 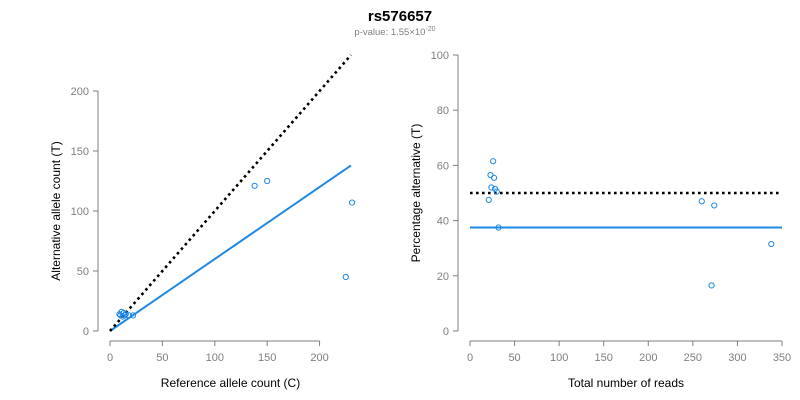 I want to click on y-axis-label: Percentage alternative (T), so click(x=416, y=193).